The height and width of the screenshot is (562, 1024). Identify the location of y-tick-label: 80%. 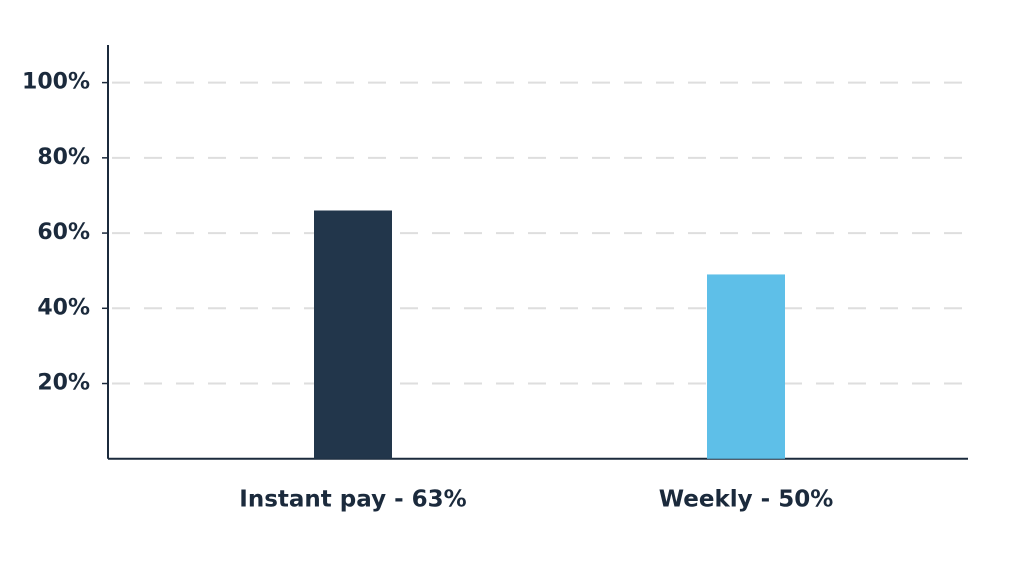
(63, 157).